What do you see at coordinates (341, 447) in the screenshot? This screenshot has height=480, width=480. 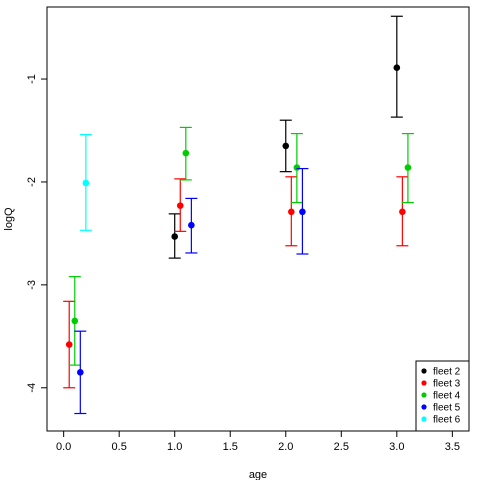 I see `x-tick-label: 2.5` at bounding box center [341, 447].